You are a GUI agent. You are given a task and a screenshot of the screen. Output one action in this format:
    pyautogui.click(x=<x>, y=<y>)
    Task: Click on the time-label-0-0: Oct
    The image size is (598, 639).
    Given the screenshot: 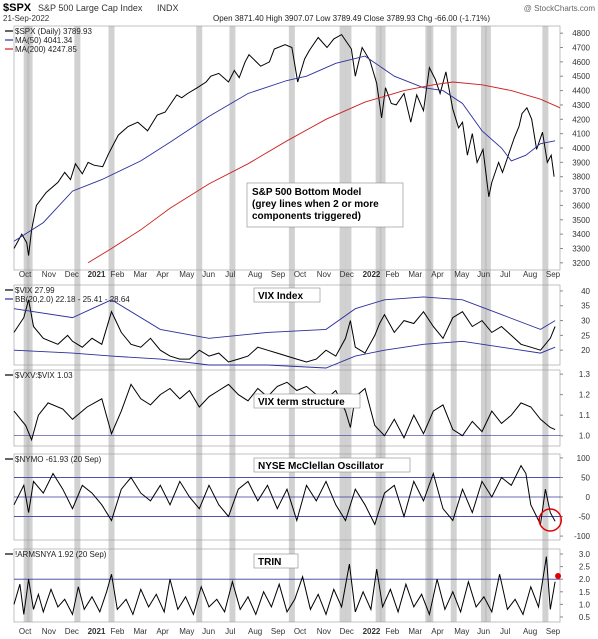 What is the action you would take?
    pyautogui.click(x=25, y=274)
    